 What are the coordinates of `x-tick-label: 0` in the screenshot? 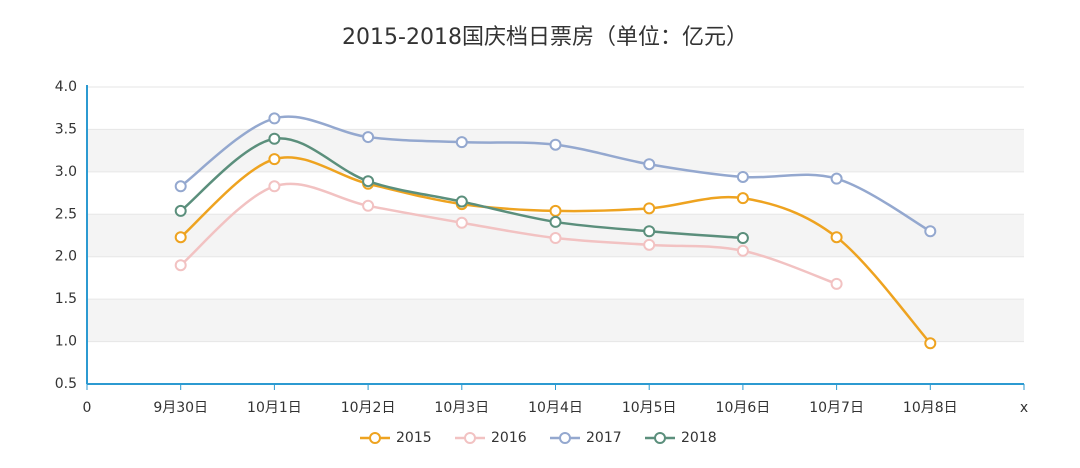 It's located at (87, 408).